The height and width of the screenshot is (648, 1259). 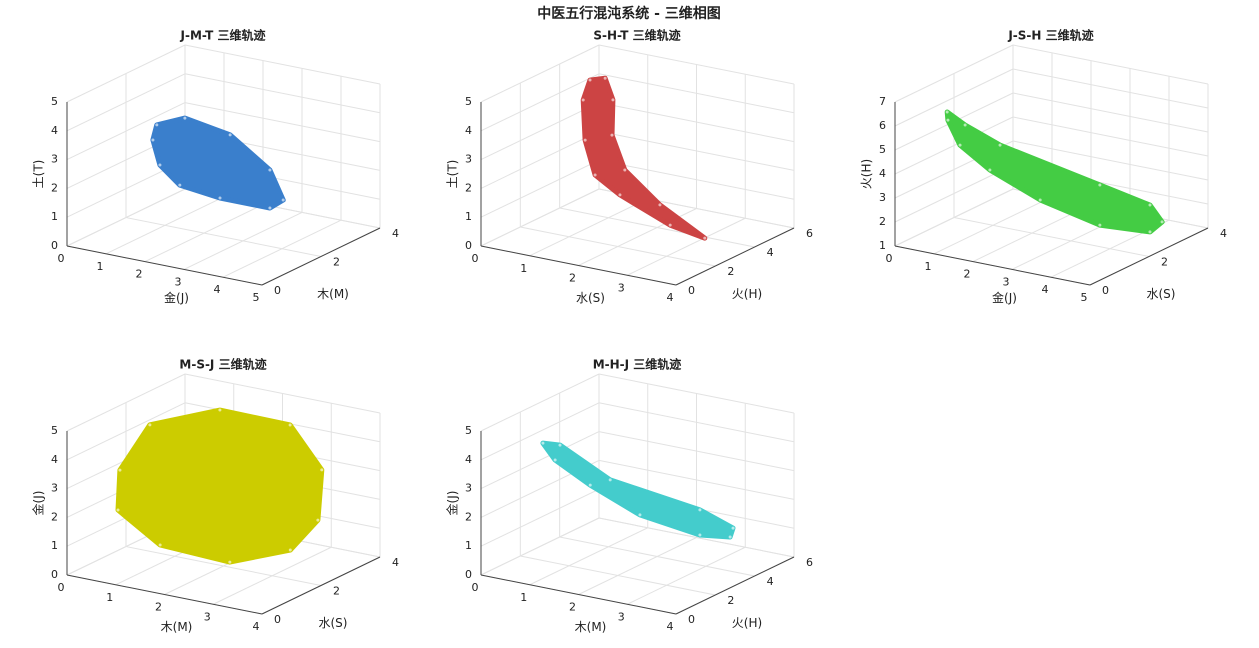 I want to click on subplot: 0 1 2 3 4 0 2 4 6 0 1 2 3 4 5 水(S) 火(H) 土(T) S-H-T 三维轨迹, so click(x=630, y=167).